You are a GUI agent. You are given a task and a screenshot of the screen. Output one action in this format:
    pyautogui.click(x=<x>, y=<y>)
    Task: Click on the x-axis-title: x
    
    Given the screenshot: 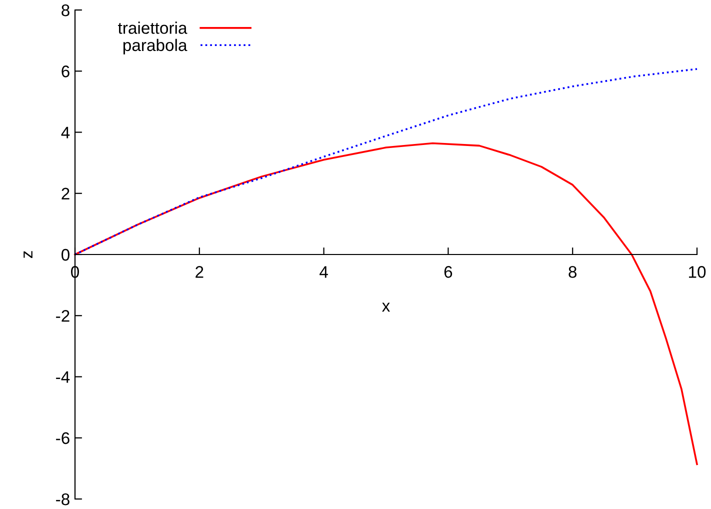 What is the action you would take?
    pyautogui.click(x=386, y=307)
    